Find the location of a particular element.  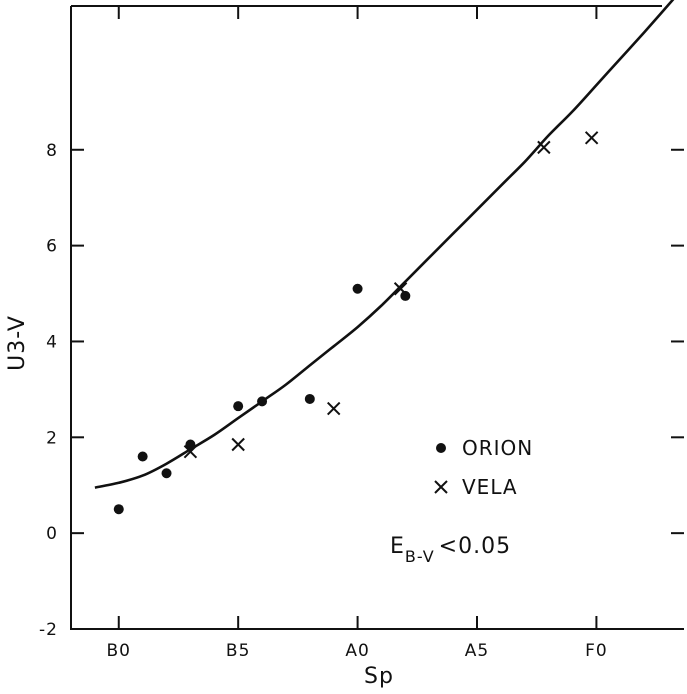

x-tick-label: B5 is located at coordinates (238, 651).